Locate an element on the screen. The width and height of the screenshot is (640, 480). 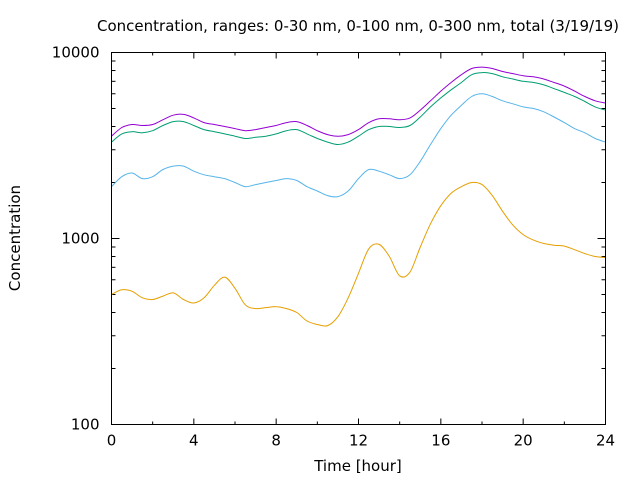
y-tick-label: 10000 is located at coordinates (76, 53).